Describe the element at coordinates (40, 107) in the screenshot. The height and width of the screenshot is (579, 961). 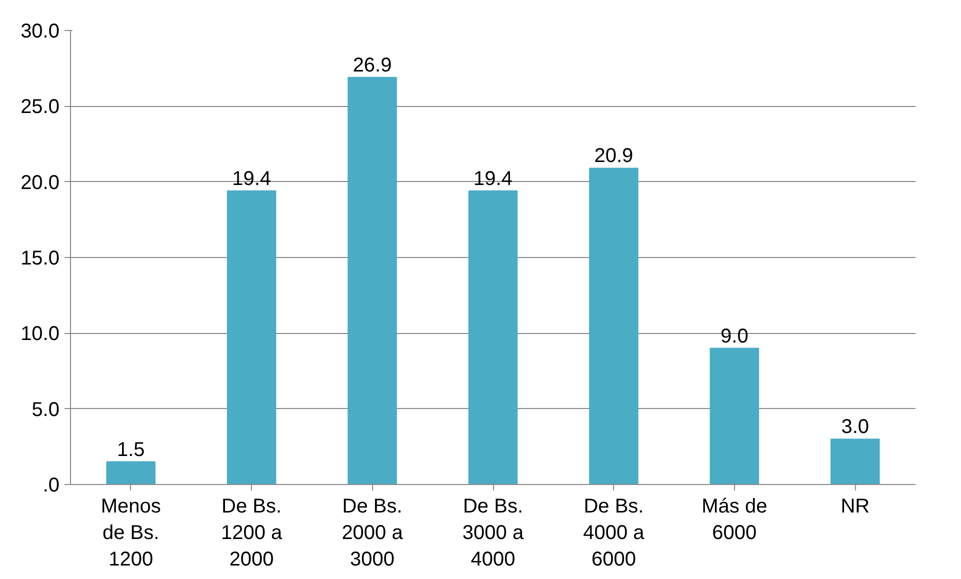
I see `y-tick-label: 25.0` at that location.